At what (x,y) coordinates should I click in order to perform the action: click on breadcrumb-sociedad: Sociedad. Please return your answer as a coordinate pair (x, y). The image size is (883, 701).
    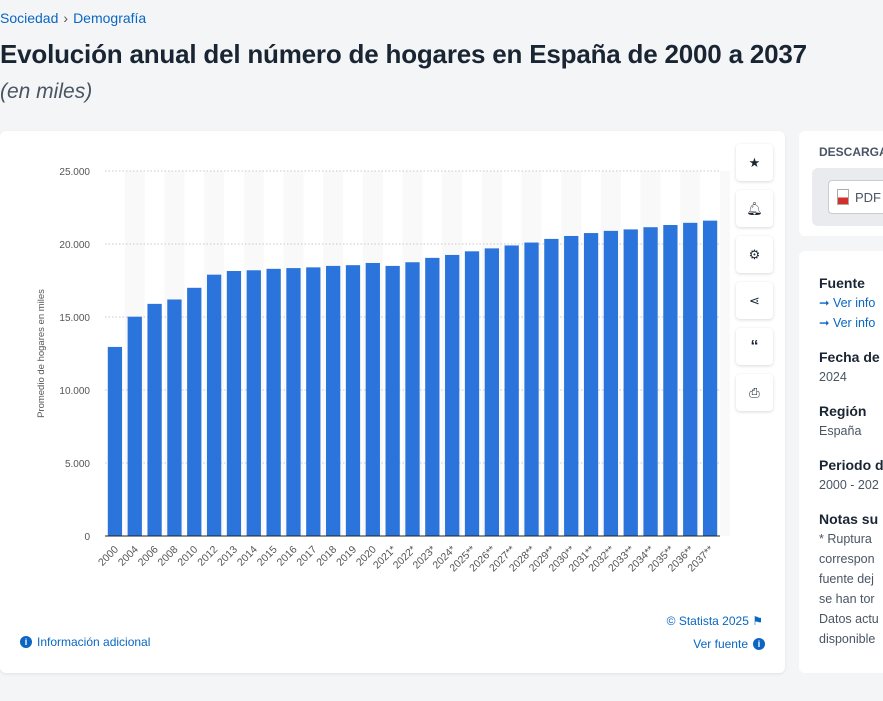
    Looking at the image, I should click on (29, 18).